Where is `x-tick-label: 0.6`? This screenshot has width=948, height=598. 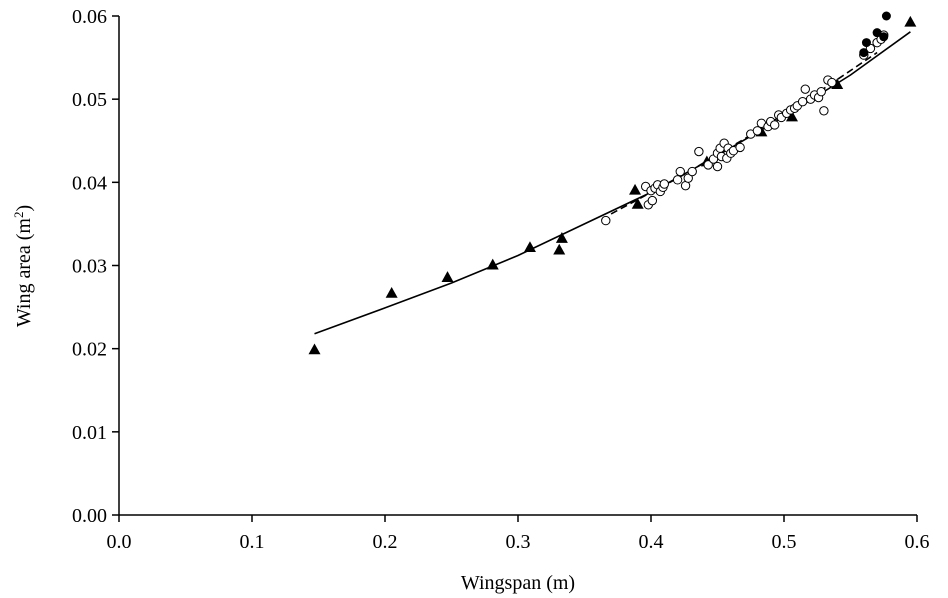
x-tick-label: 0.6 is located at coordinates (917, 542).